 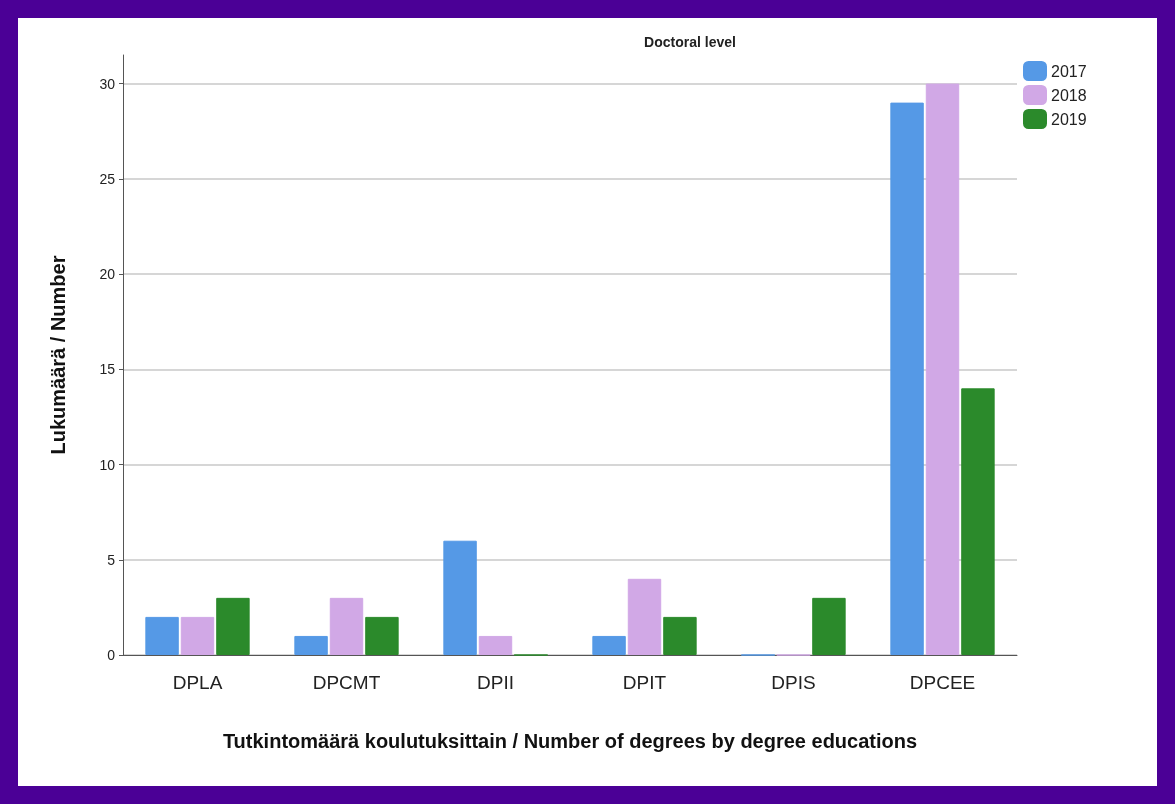 I want to click on y-tick-label: 20, so click(x=107, y=274).